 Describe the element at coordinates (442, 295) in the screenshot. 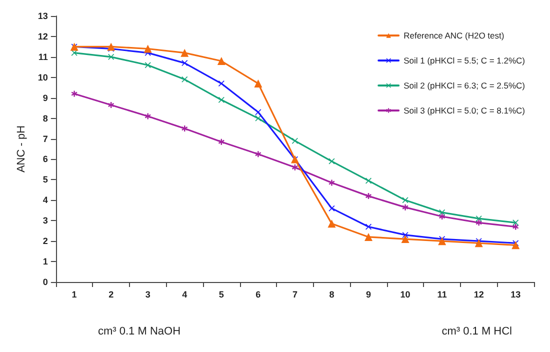

I see `x-tick-label: 11` at that location.